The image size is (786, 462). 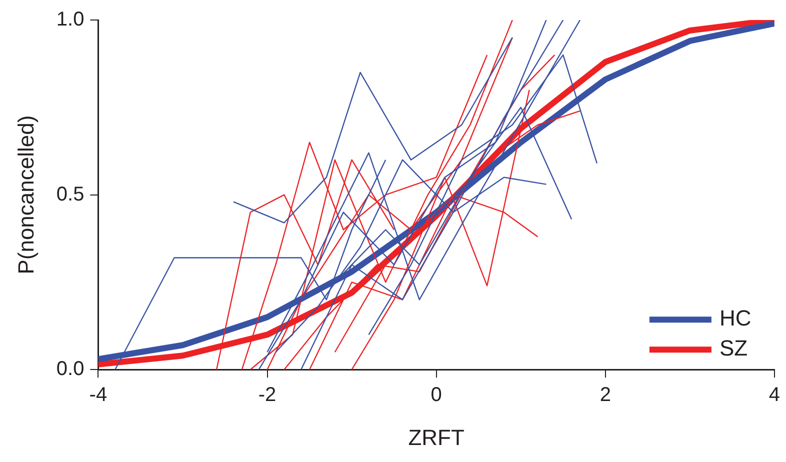 What do you see at coordinates (774, 395) in the screenshot?
I see `x-tick-label: 4` at bounding box center [774, 395].